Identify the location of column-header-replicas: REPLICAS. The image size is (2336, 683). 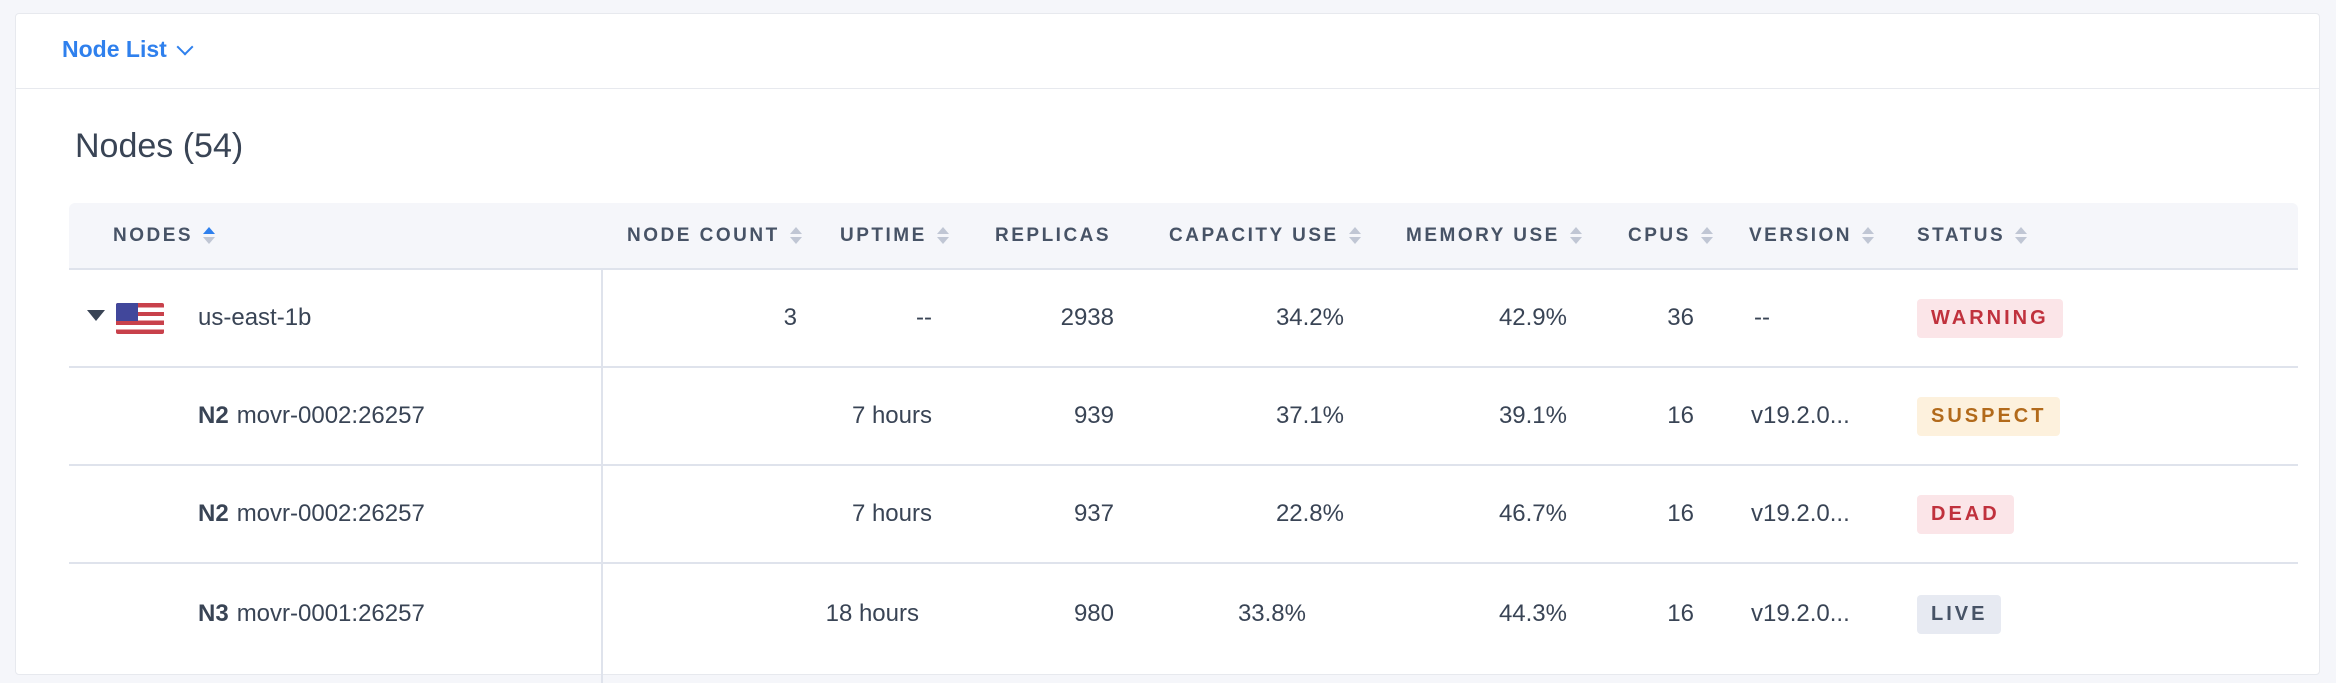
(1053, 235).